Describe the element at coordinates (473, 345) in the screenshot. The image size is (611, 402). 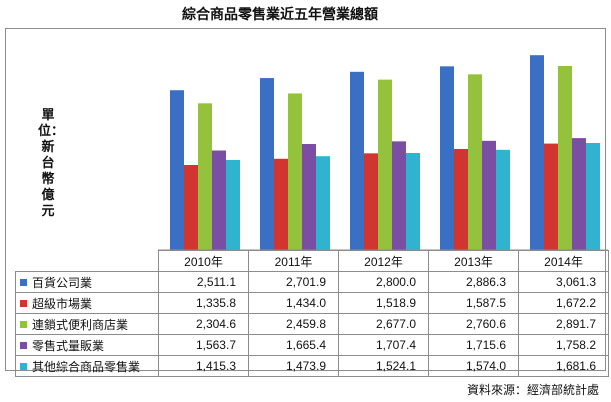
I see `data-label: 1,715.6` at that location.